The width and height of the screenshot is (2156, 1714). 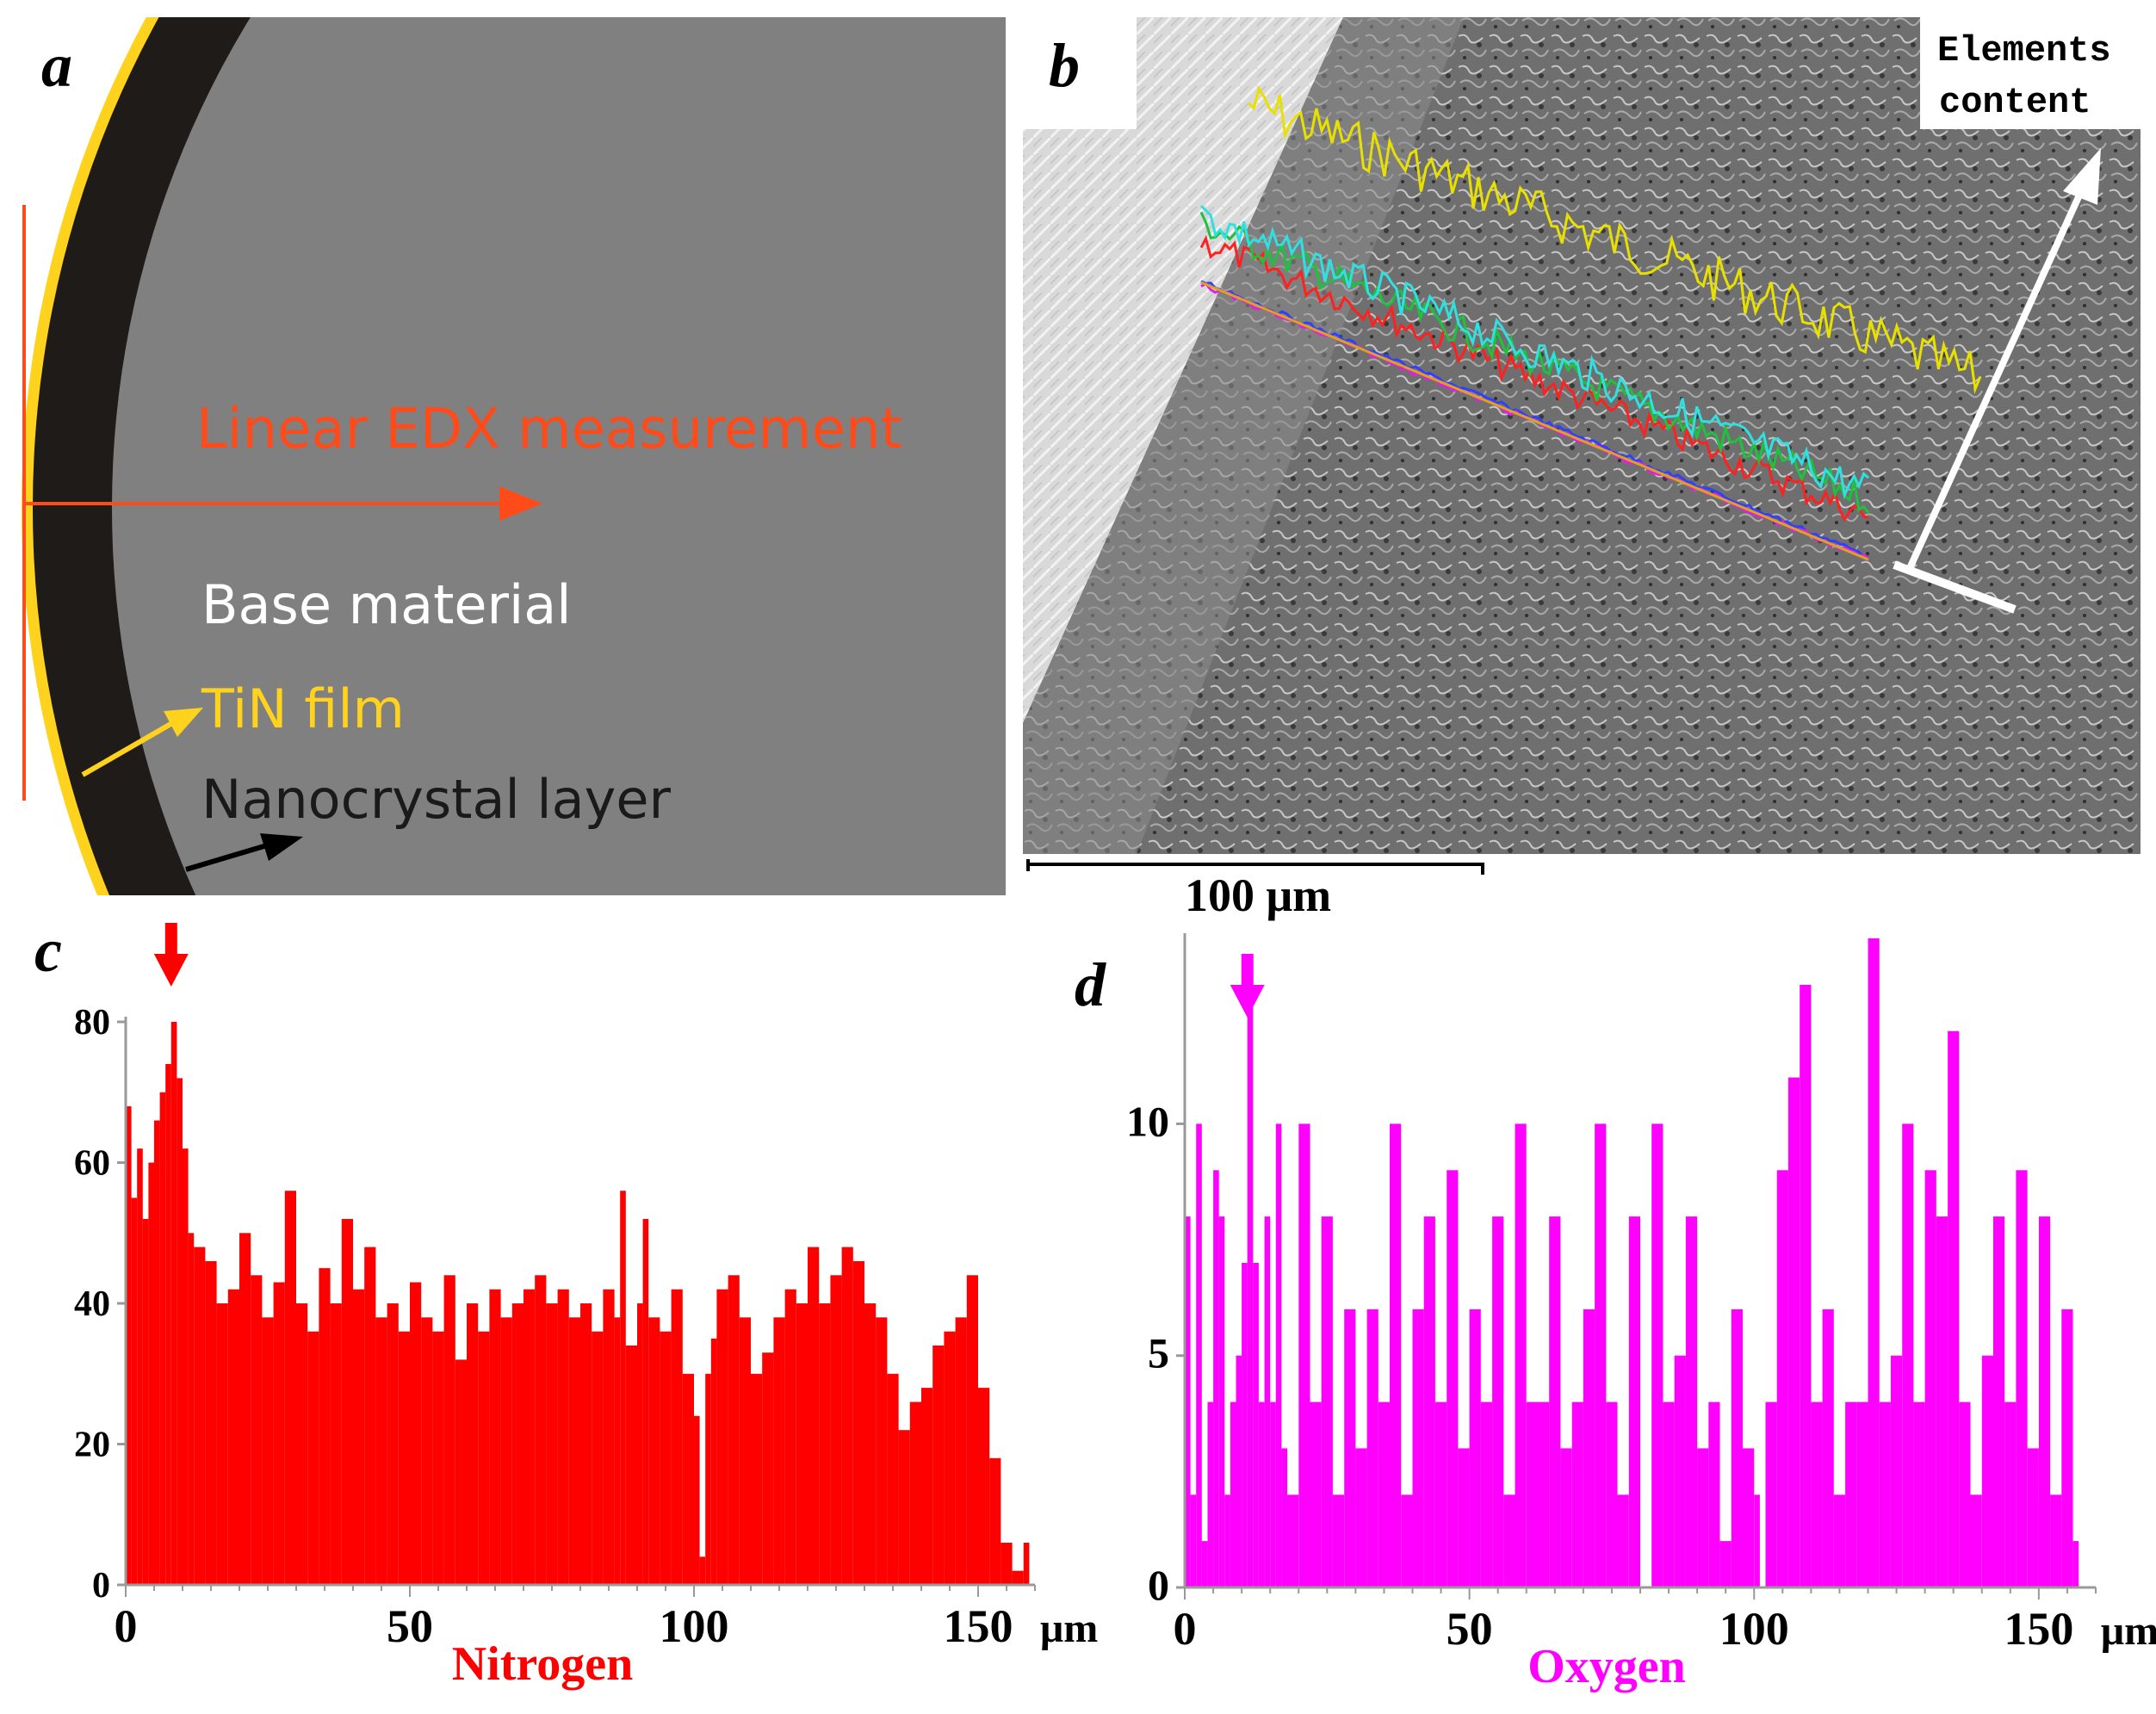 What do you see at coordinates (1159, 1353) in the screenshot?
I see `y-tick-label: 5` at bounding box center [1159, 1353].